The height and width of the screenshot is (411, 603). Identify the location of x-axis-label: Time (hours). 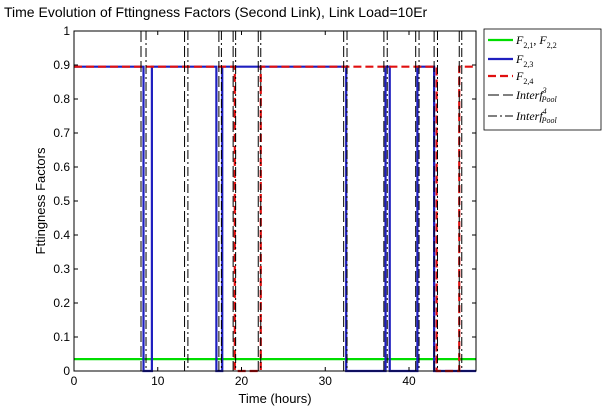
(274, 398).